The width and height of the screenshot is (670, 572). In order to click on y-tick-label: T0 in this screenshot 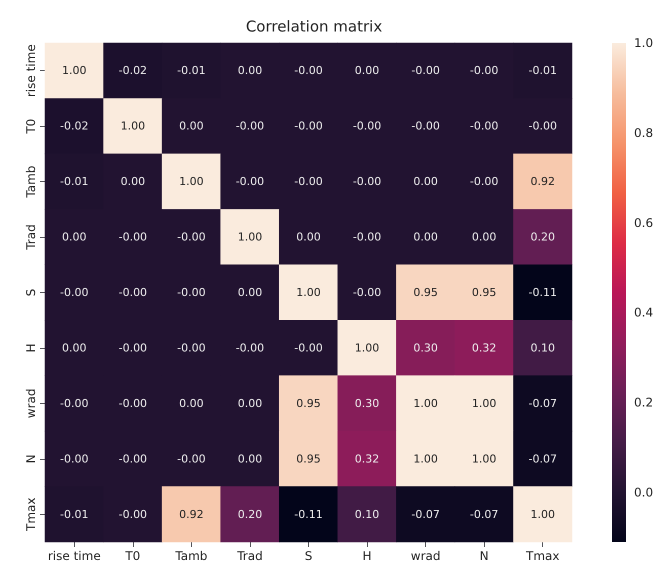, I will do `click(31, 126)`.